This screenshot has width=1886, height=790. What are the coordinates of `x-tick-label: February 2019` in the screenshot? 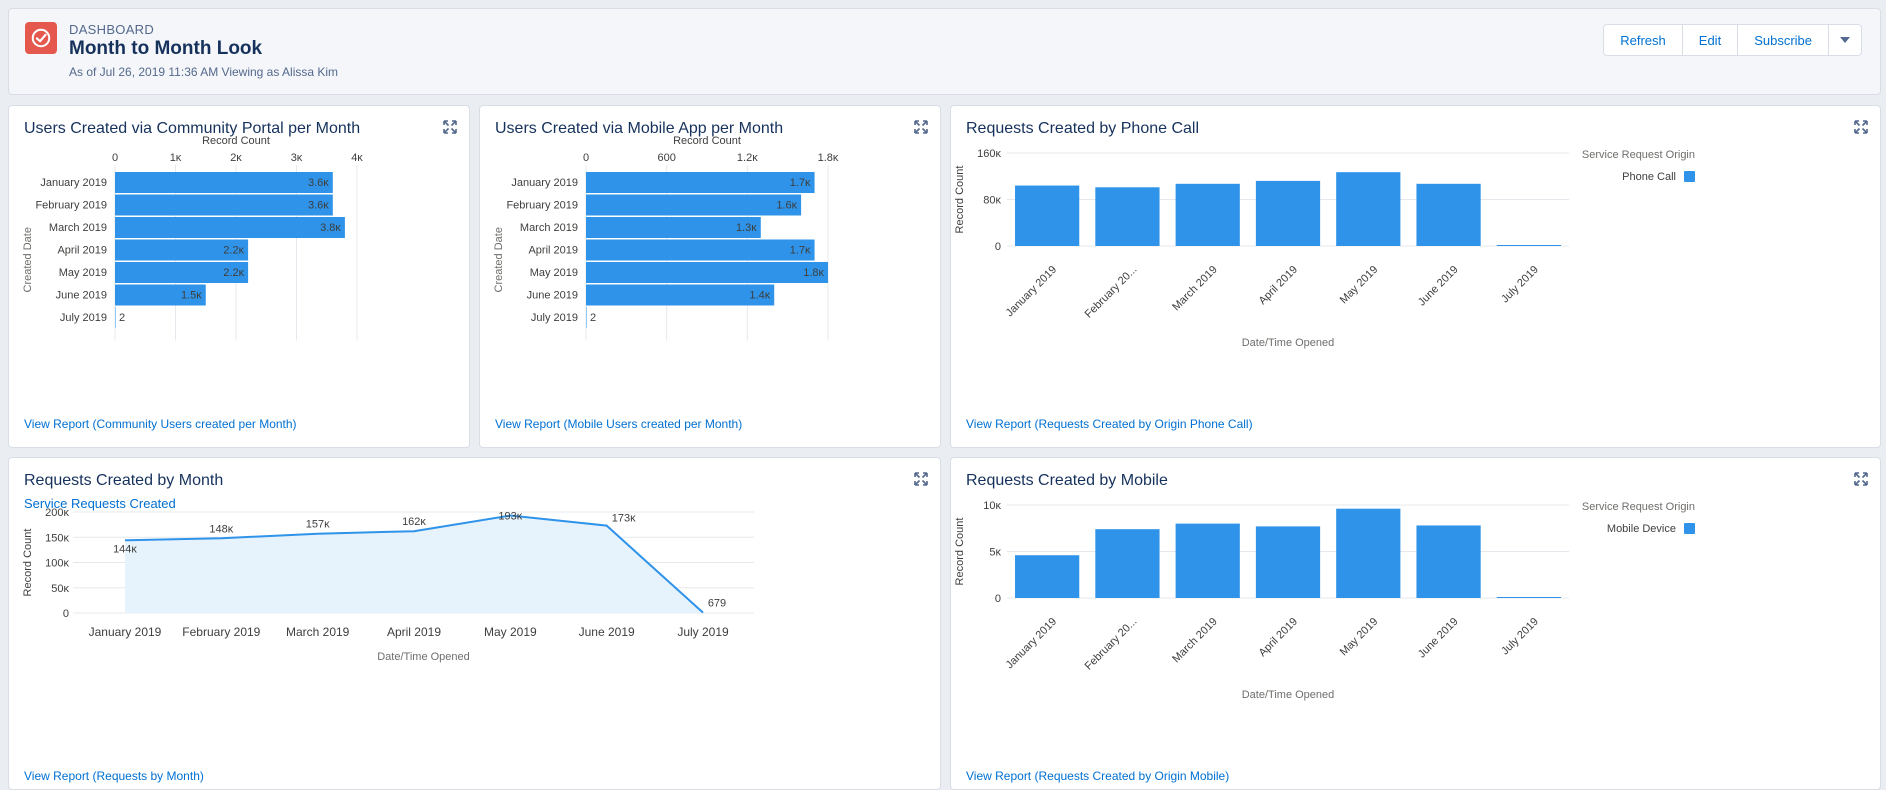 It's located at (221, 632).